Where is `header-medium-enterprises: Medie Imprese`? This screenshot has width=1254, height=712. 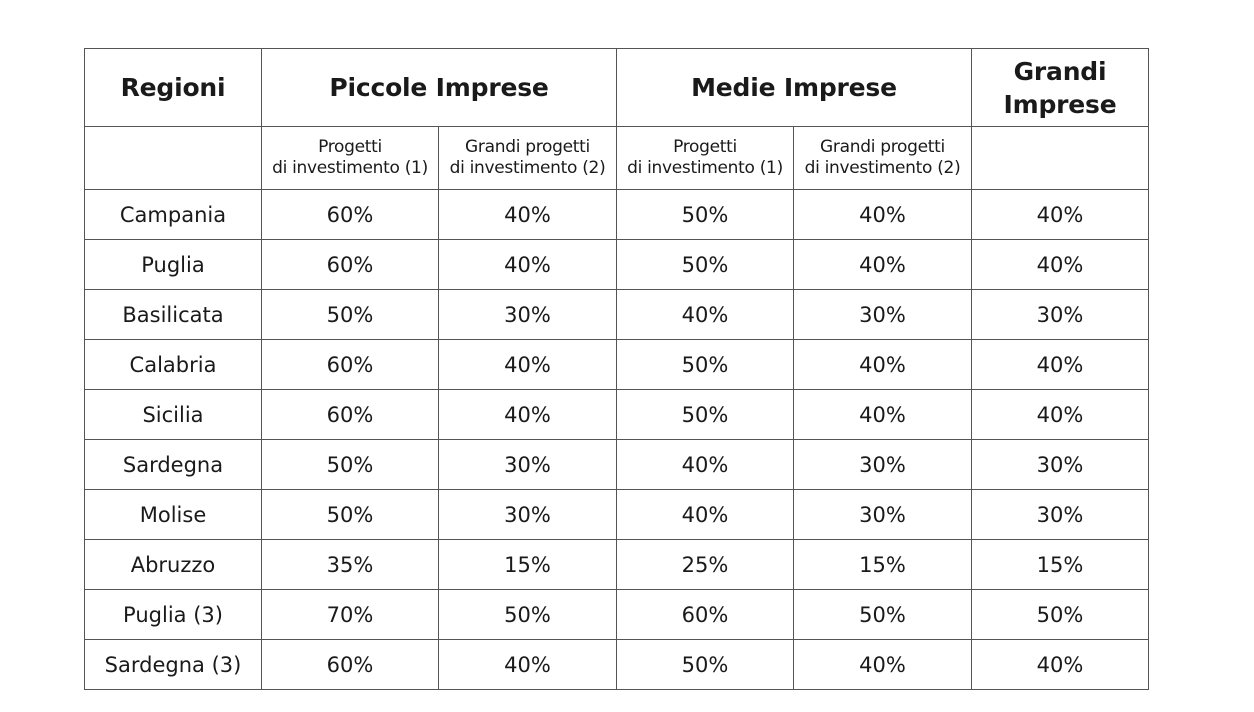 header-medium-enterprises: Medie Imprese is located at coordinates (794, 87).